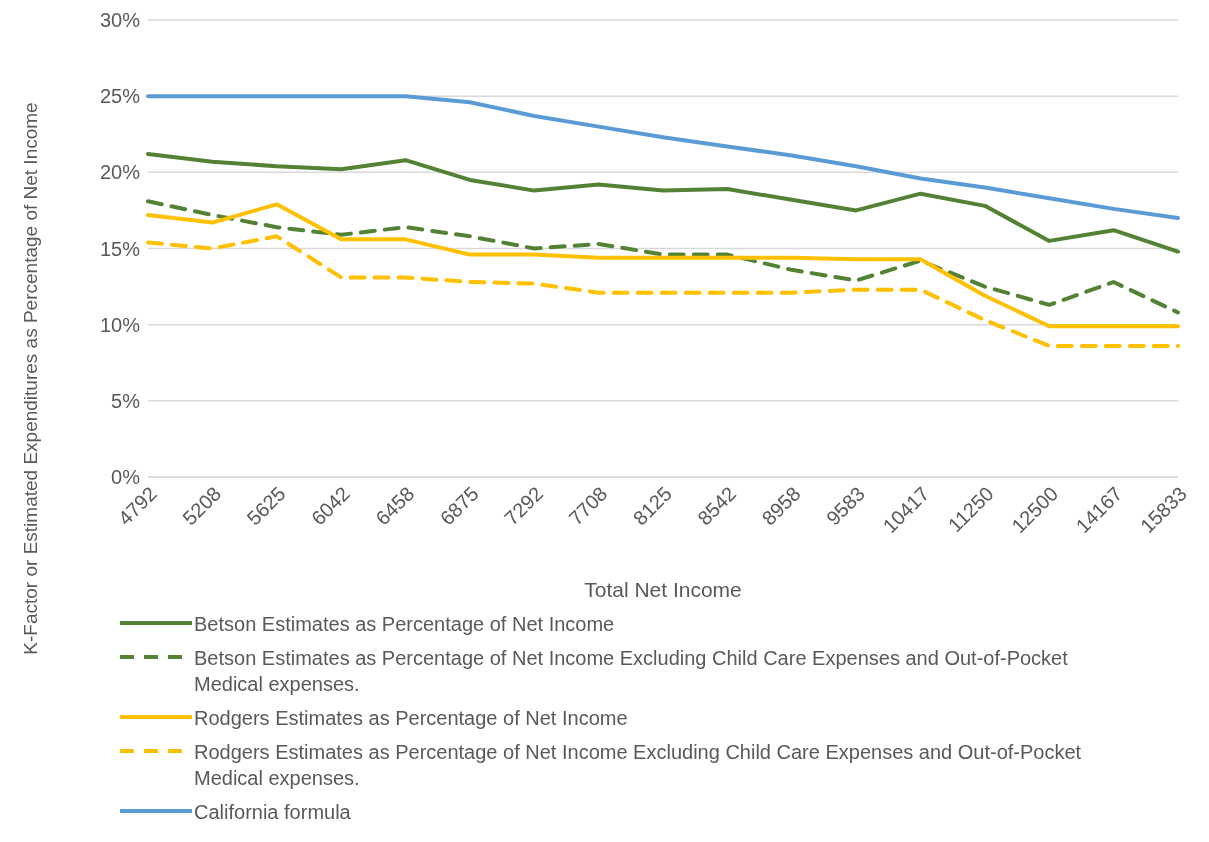 This screenshot has height=842, width=1209. I want to click on y-tick-label: 30%, so click(120, 20).